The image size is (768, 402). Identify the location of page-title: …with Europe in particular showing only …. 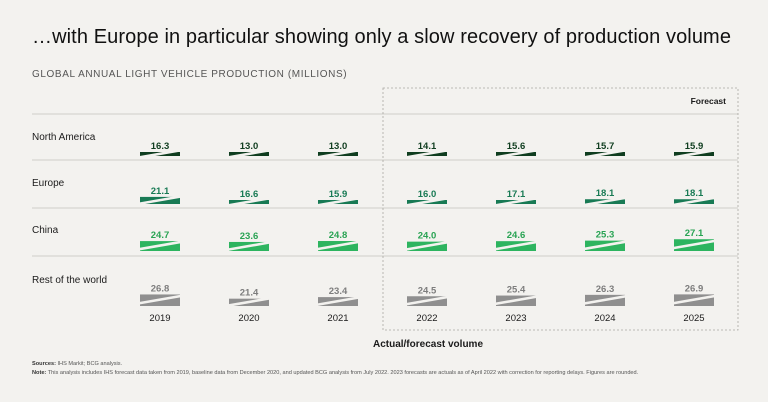
(382, 37).